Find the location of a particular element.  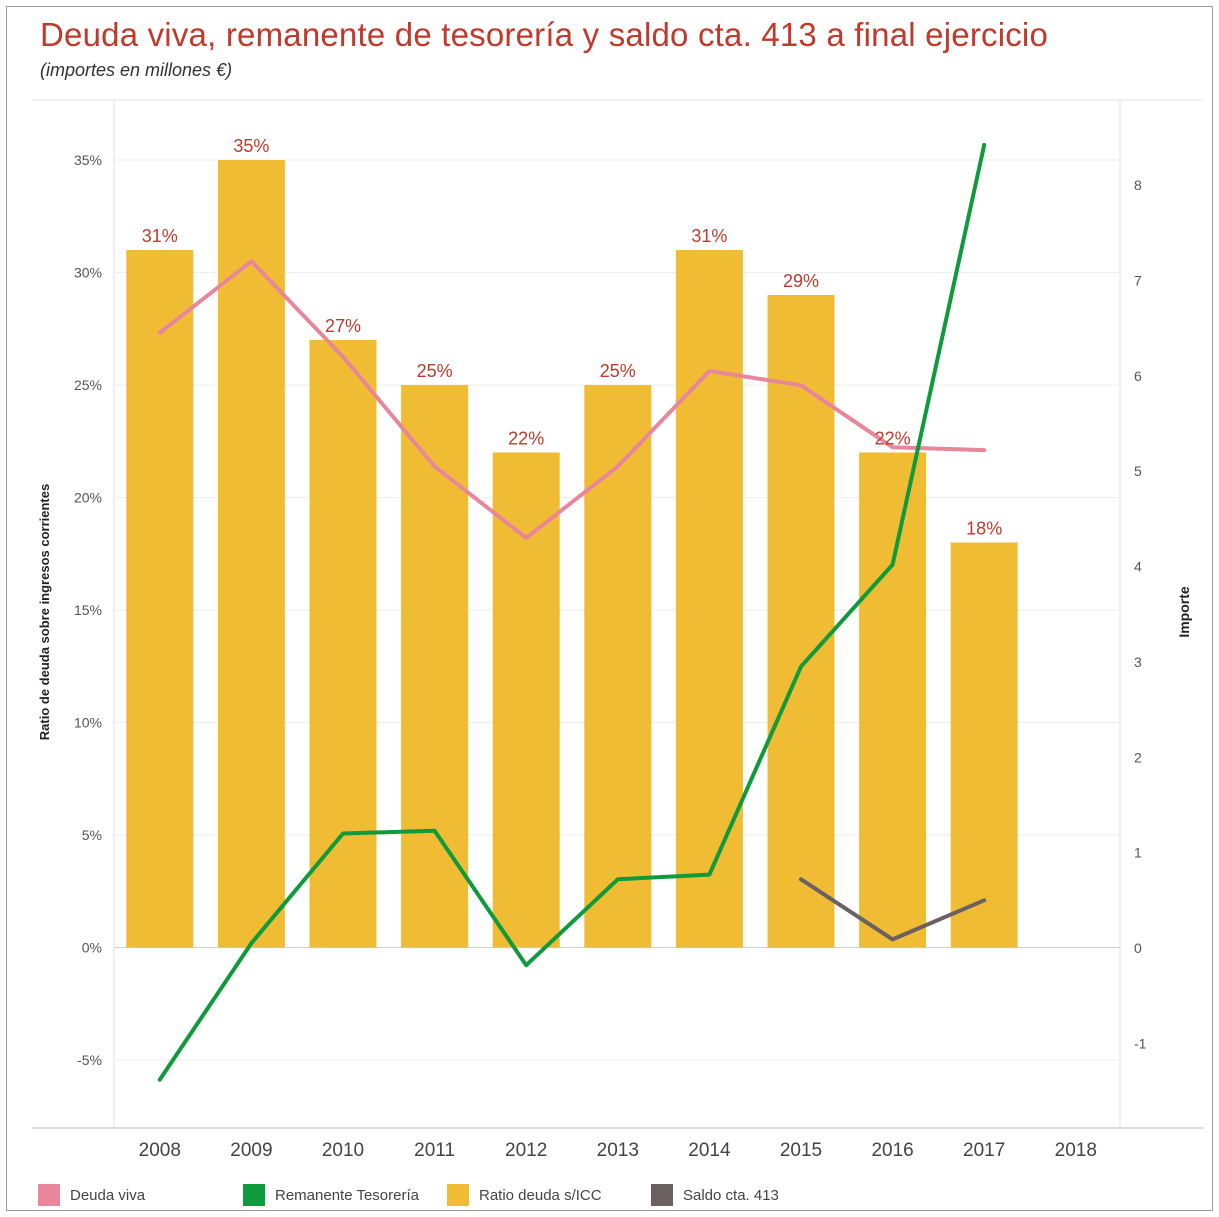

left-tick-label: 0% is located at coordinates (92, 948).